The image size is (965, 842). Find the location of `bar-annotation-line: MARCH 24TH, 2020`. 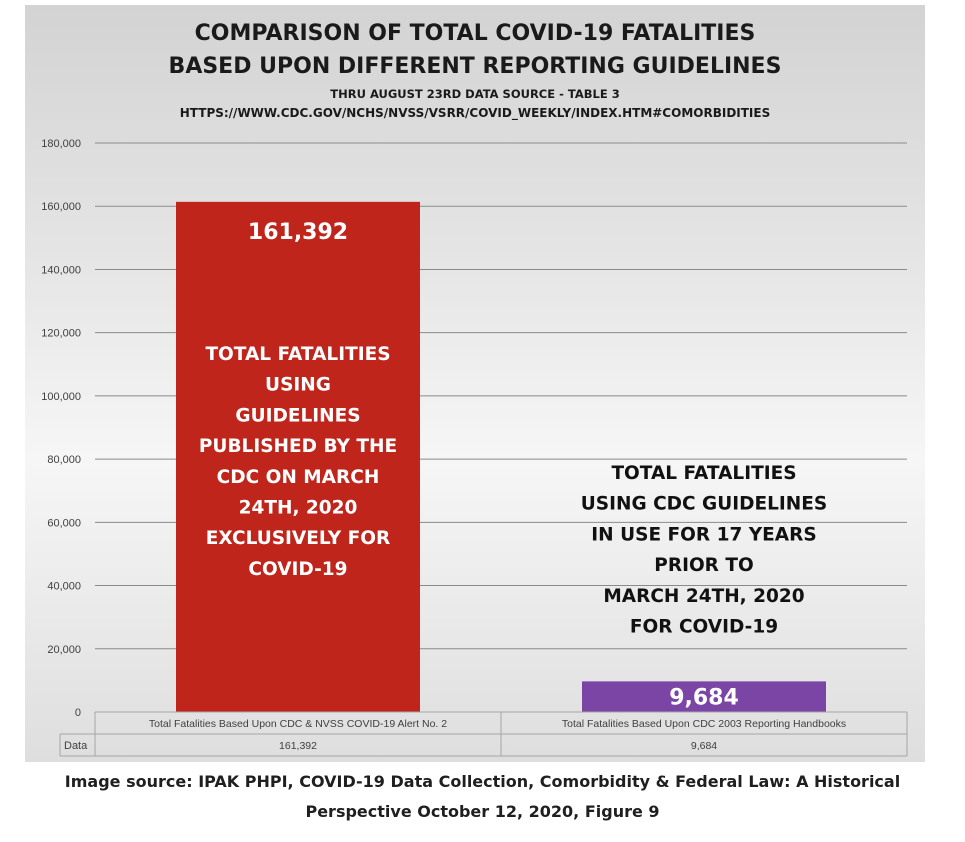

bar-annotation-line: MARCH 24TH, 2020 is located at coordinates (703, 596).